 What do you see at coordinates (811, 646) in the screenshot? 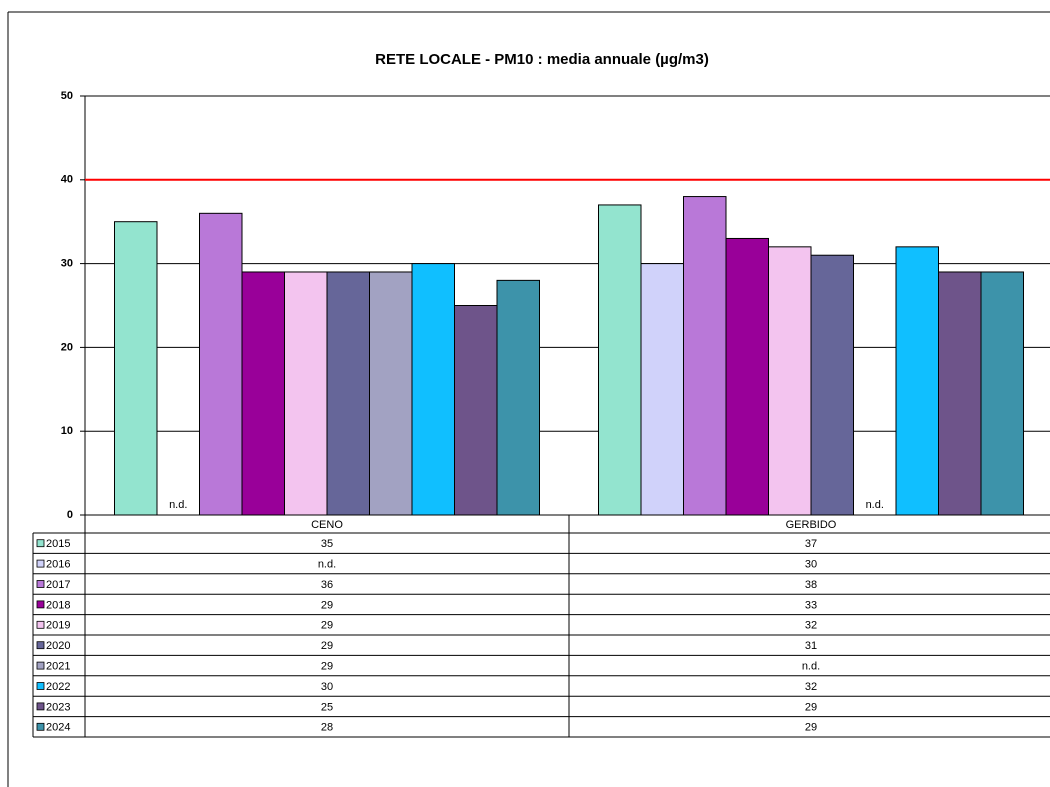
I see `table-cell: 31` at bounding box center [811, 646].